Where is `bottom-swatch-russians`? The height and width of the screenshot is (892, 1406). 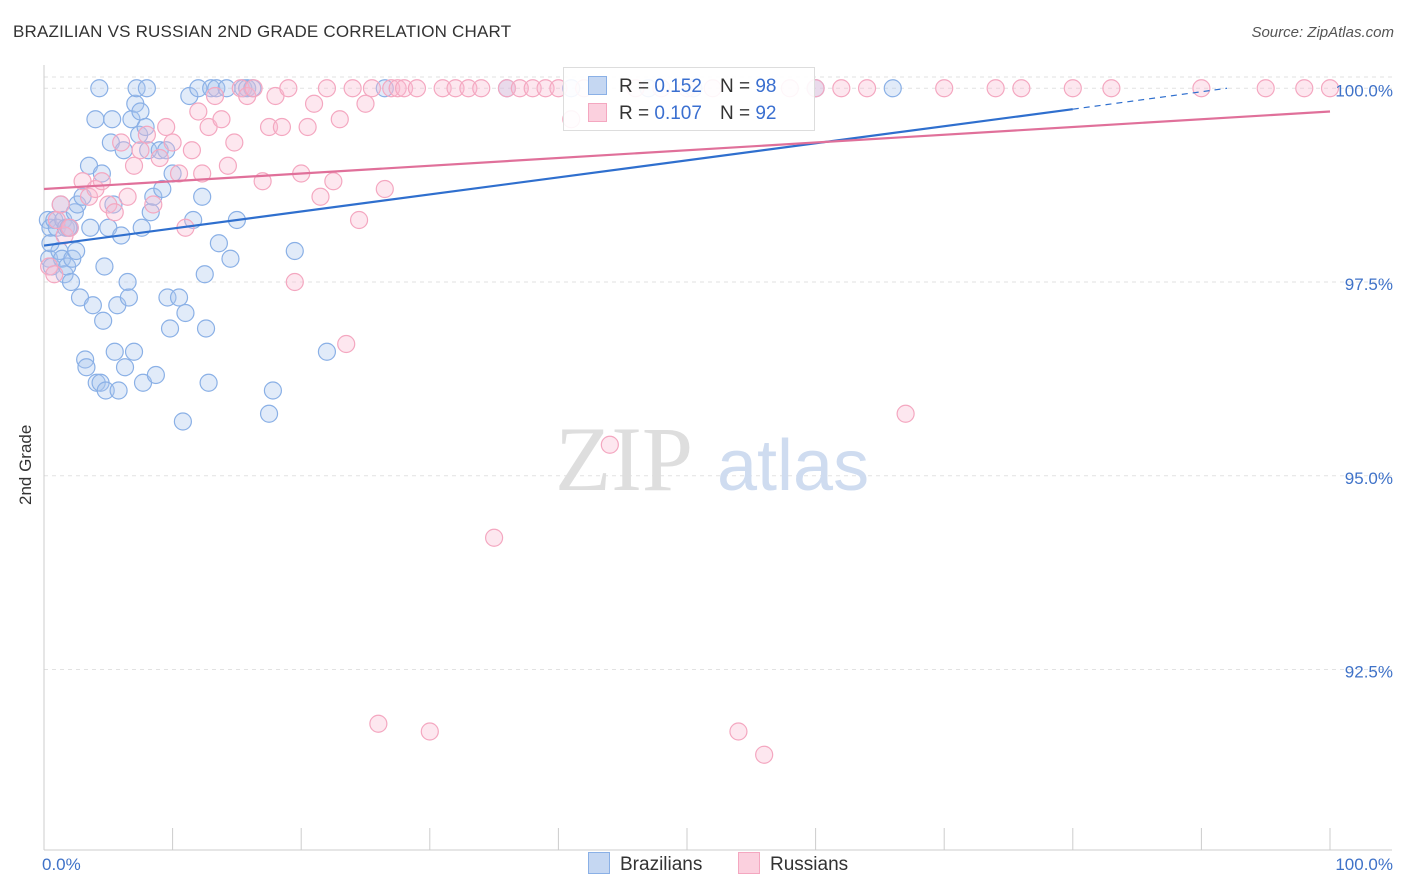
bottom-swatch-russians is located at coordinates (749, 863).